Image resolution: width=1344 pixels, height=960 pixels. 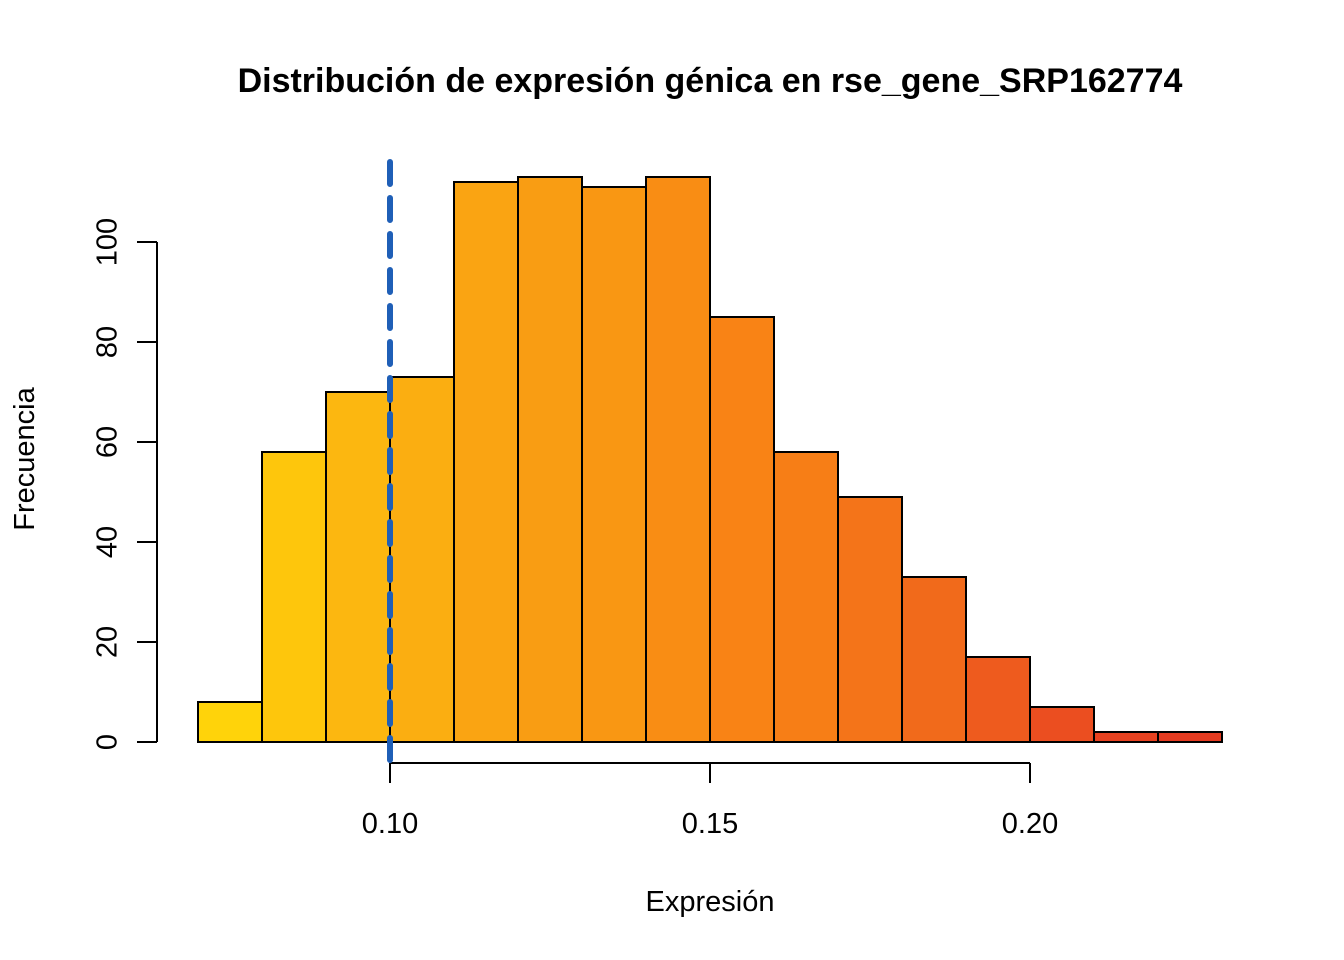 What do you see at coordinates (108, 742) in the screenshot?
I see `y-tick-label: 0` at bounding box center [108, 742].